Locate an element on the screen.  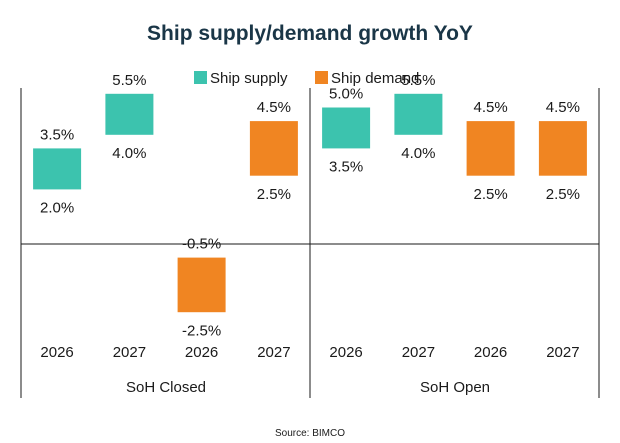
bar-high-label-g1-b0: 5.0% is located at coordinates (346, 94).